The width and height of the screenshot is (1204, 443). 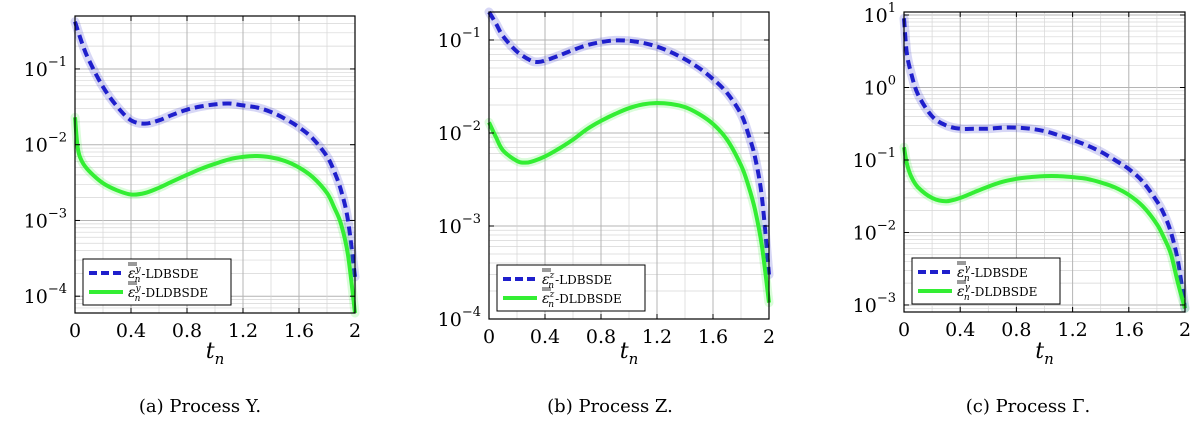 What do you see at coordinates (200, 406) in the screenshot?
I see `panel-caption: (a) Process Y.` at bounding box center [200, 406].